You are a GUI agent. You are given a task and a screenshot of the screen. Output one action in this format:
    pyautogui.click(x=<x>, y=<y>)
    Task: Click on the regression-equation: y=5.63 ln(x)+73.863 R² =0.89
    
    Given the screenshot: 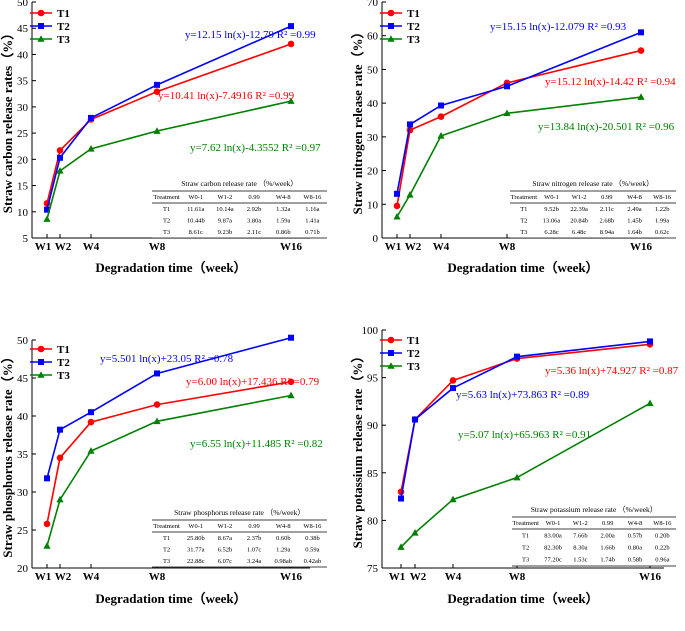 What is the action you would take?
    pyautogui.click(x=523, y=395)
    